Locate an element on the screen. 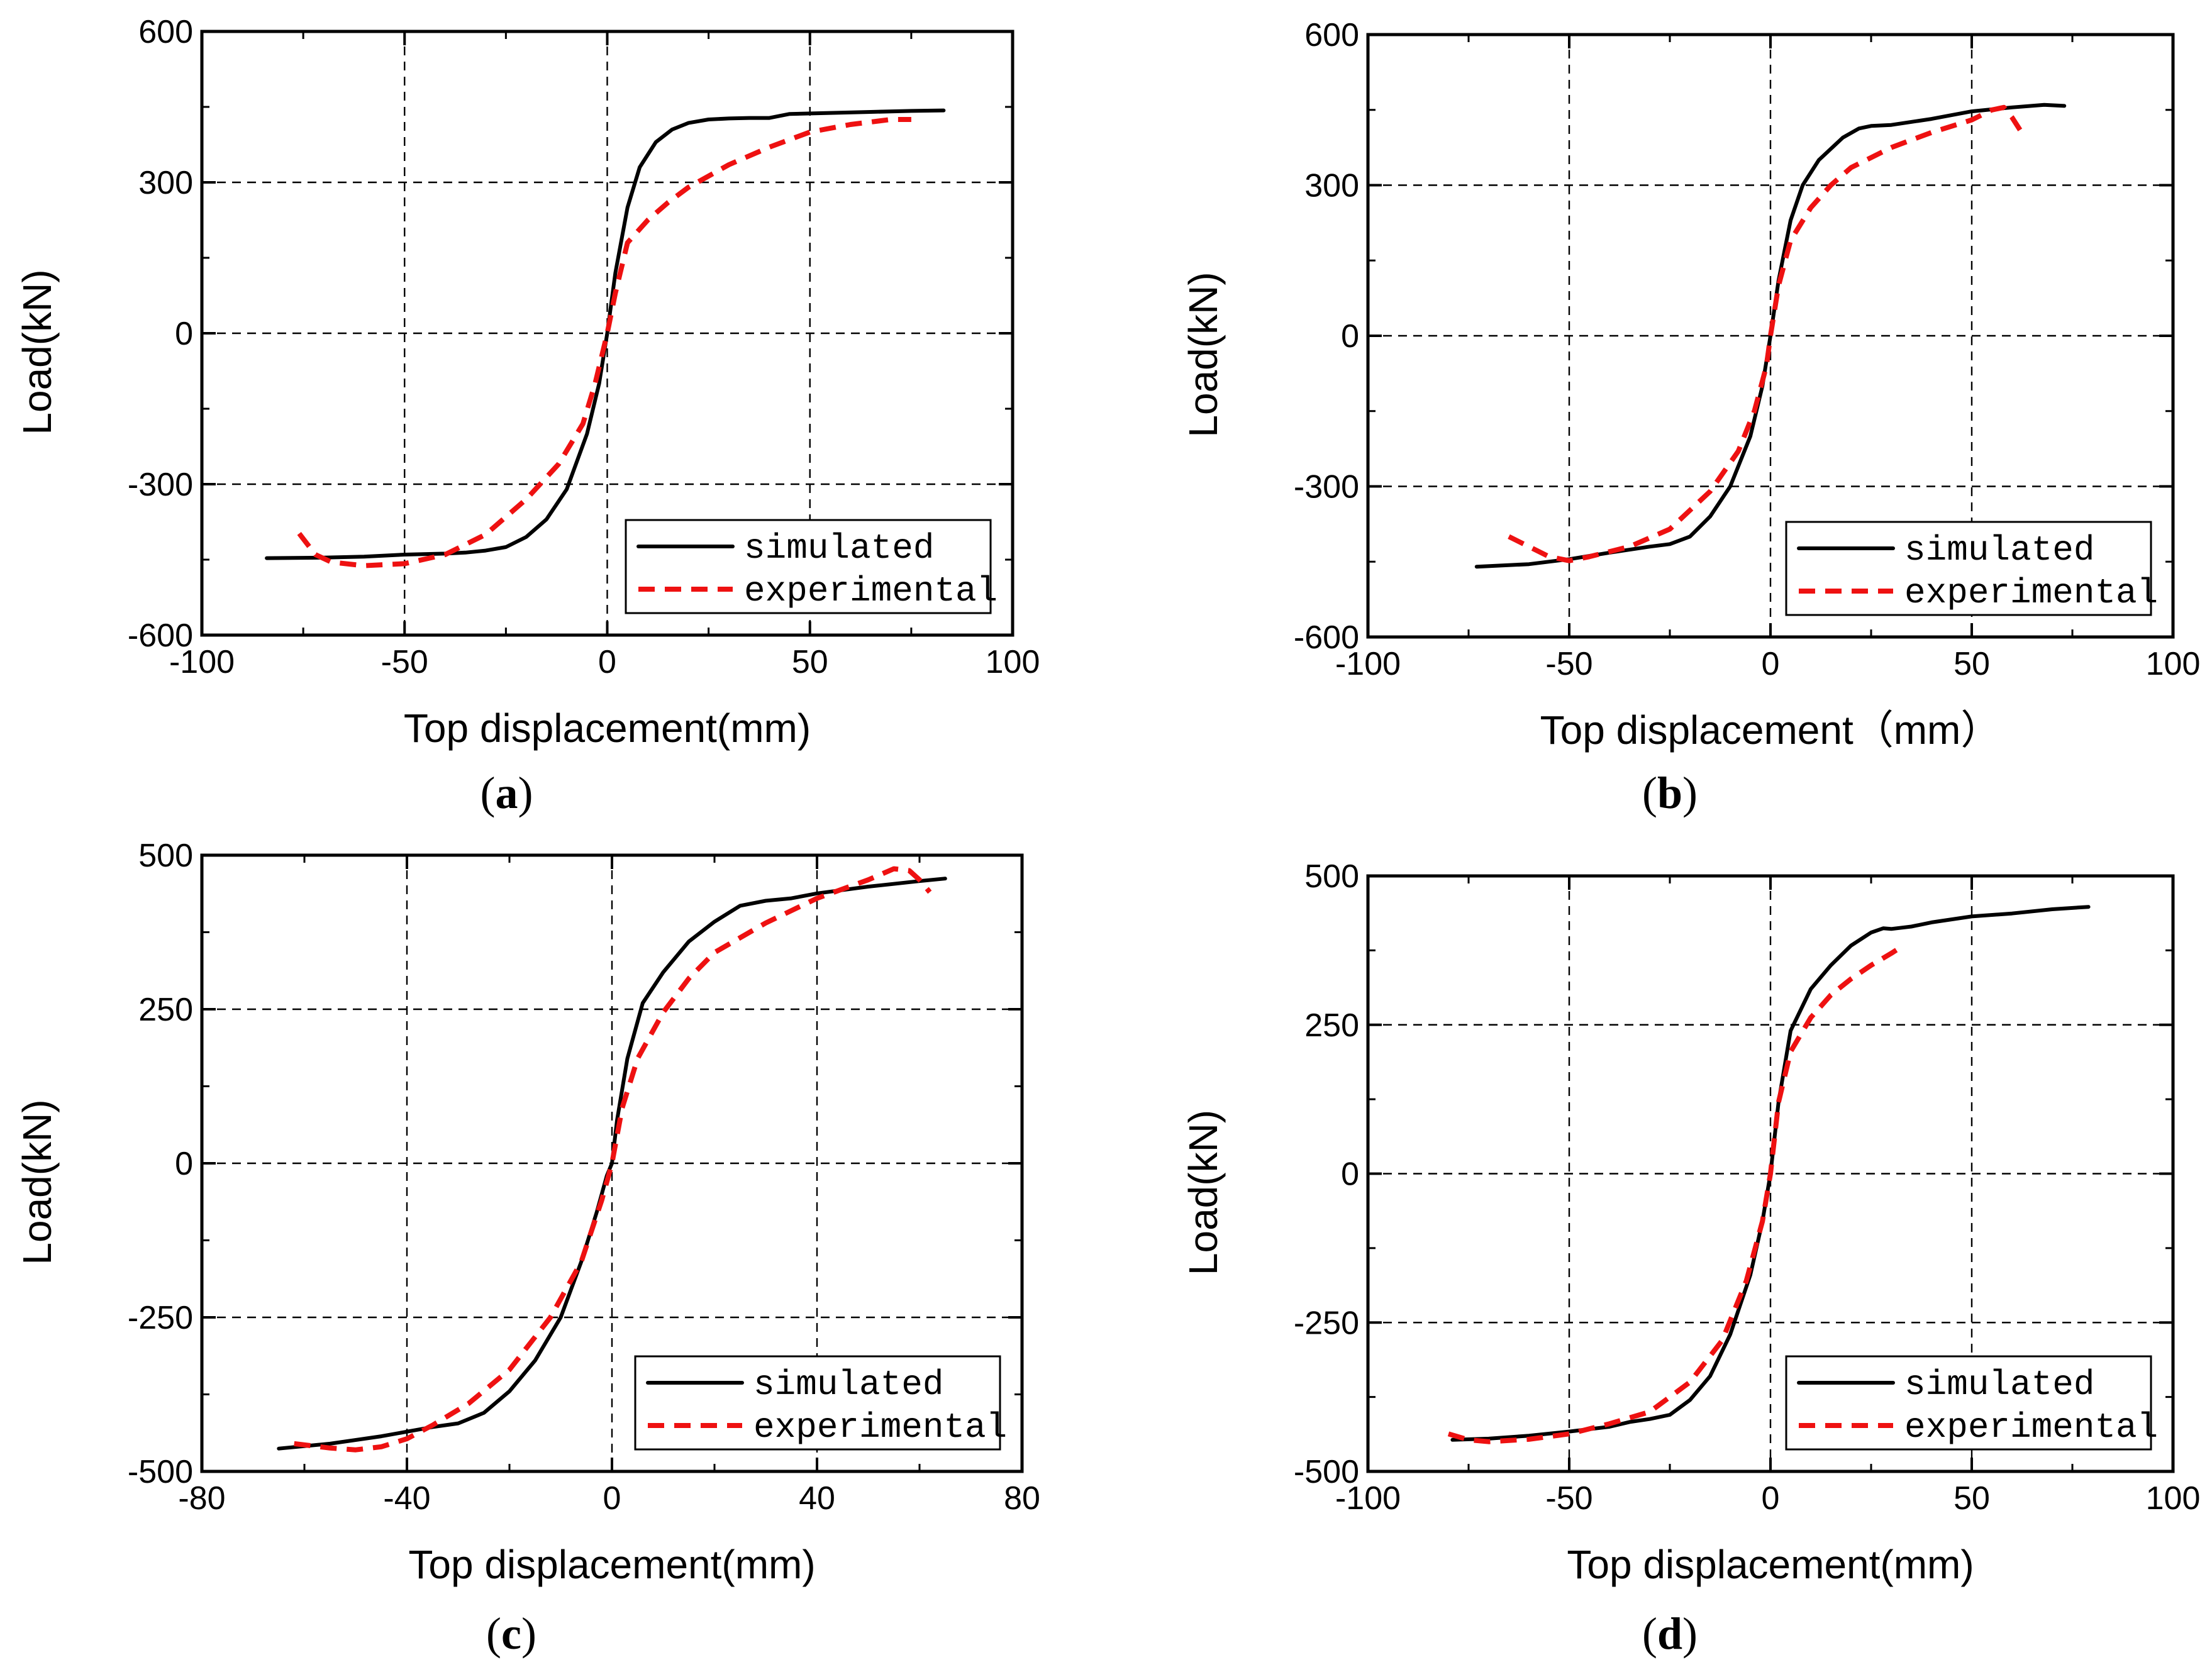 The width and height of the screenshot is (2212, 1672). x-axis-title: Top displacement（mm） is located at coordinates (1771, 730).